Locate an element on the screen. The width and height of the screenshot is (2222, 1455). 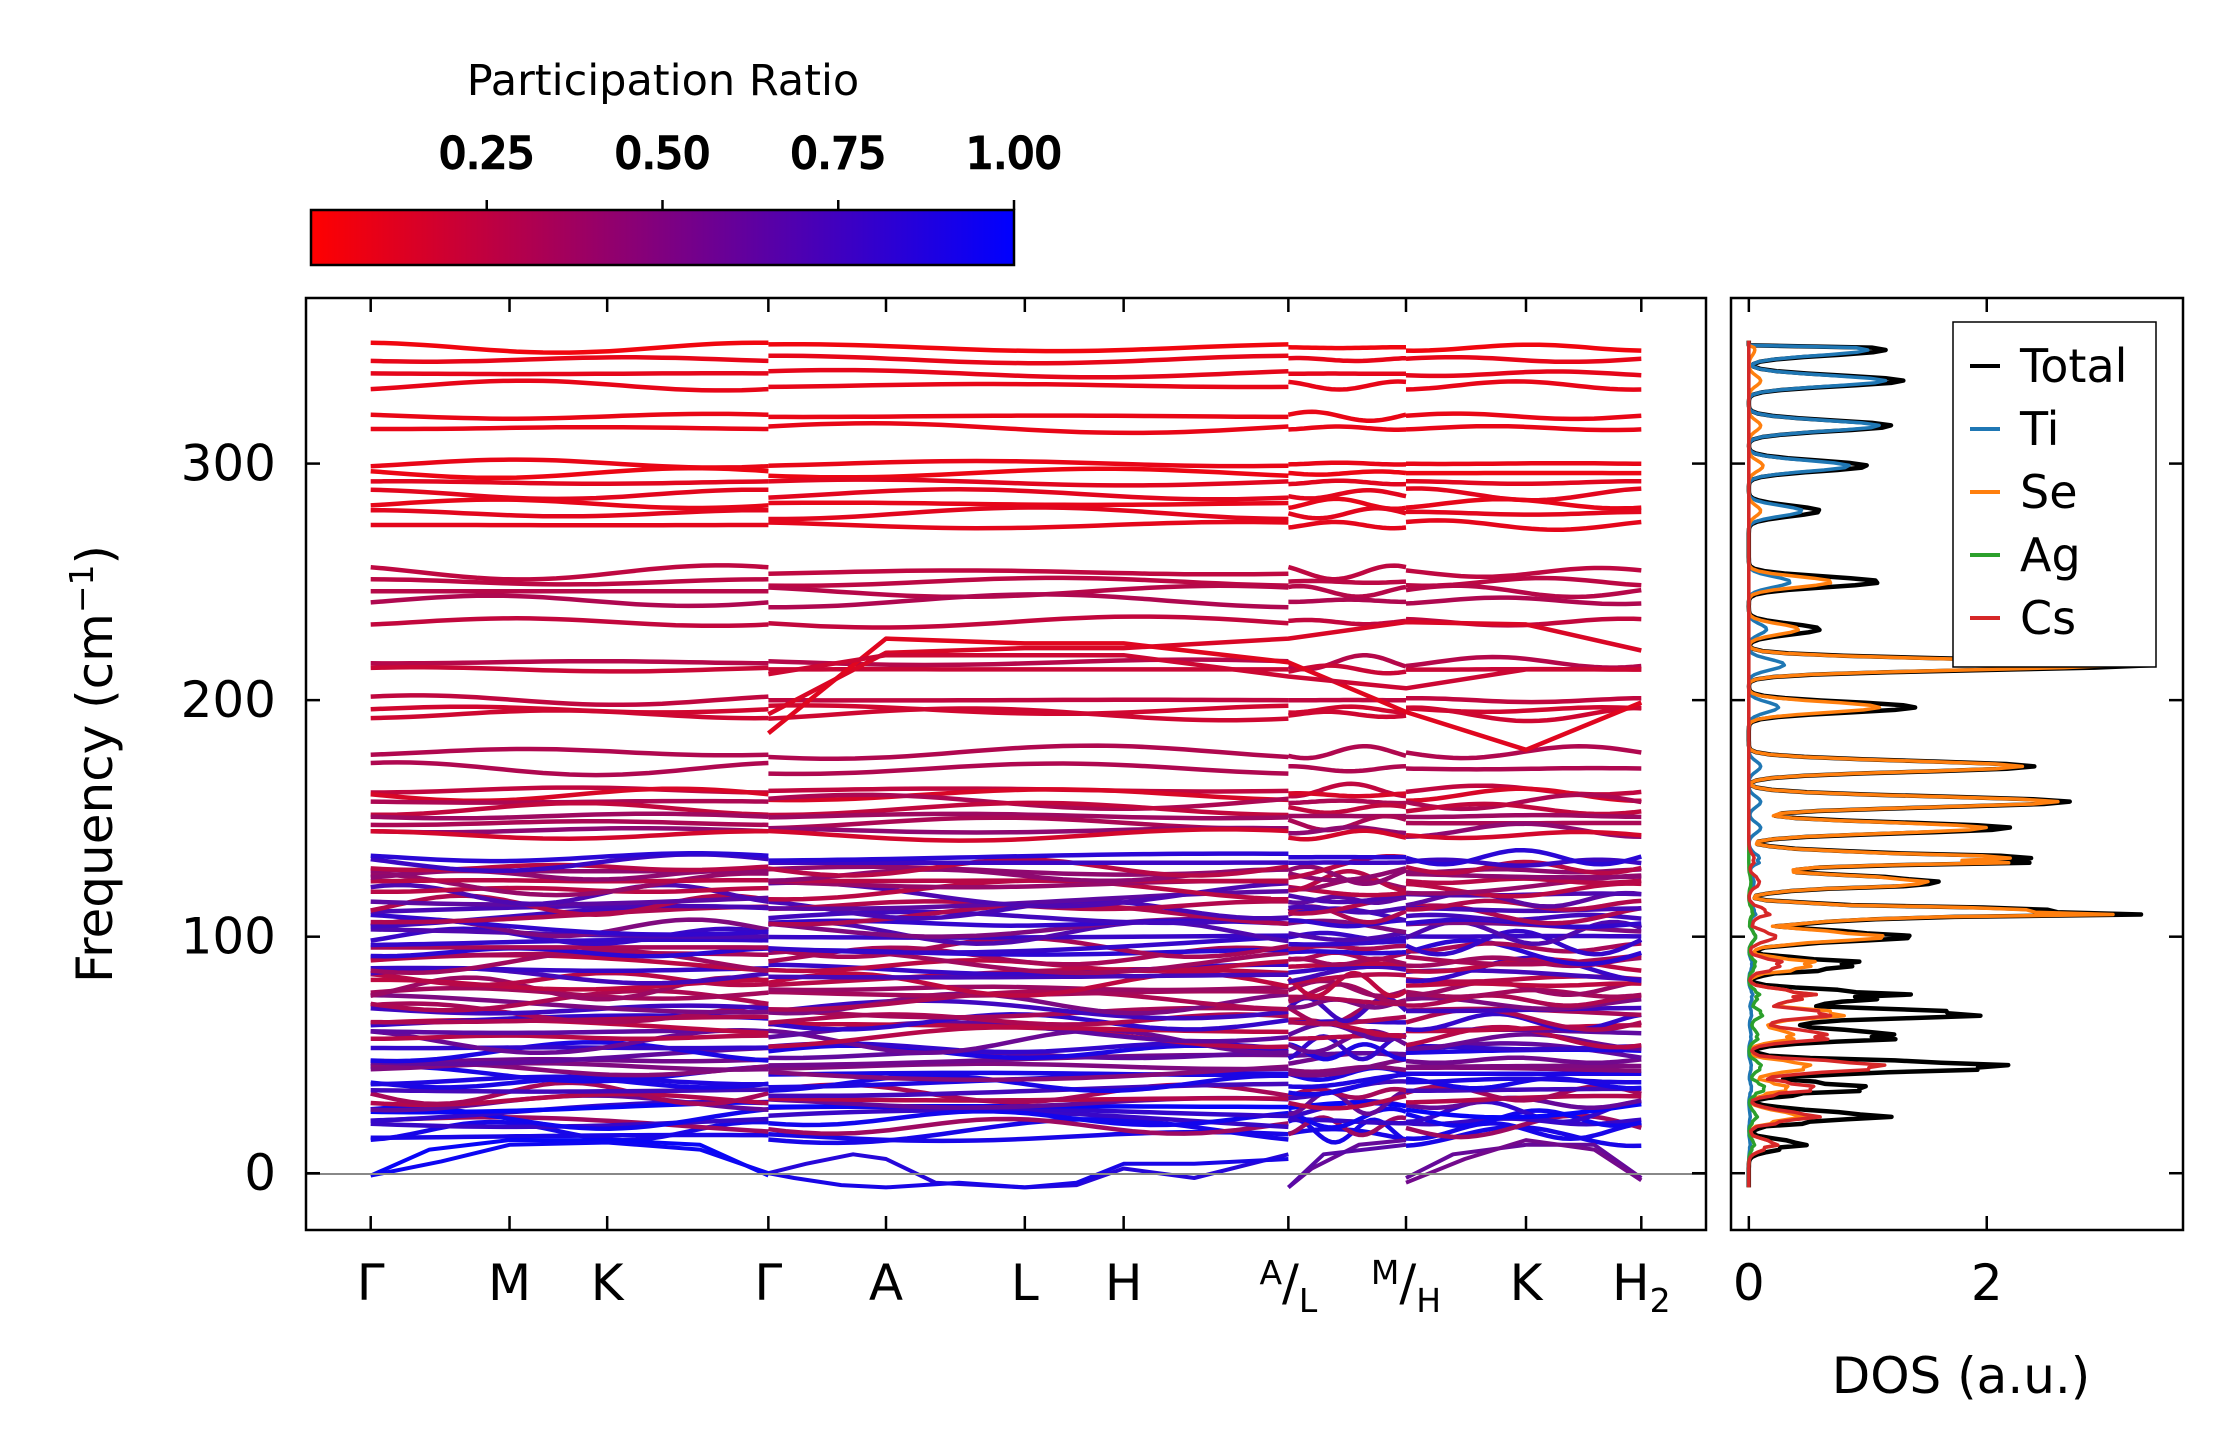
dos-x-tick-label: 2 is located at coordinates (1987, 1283).